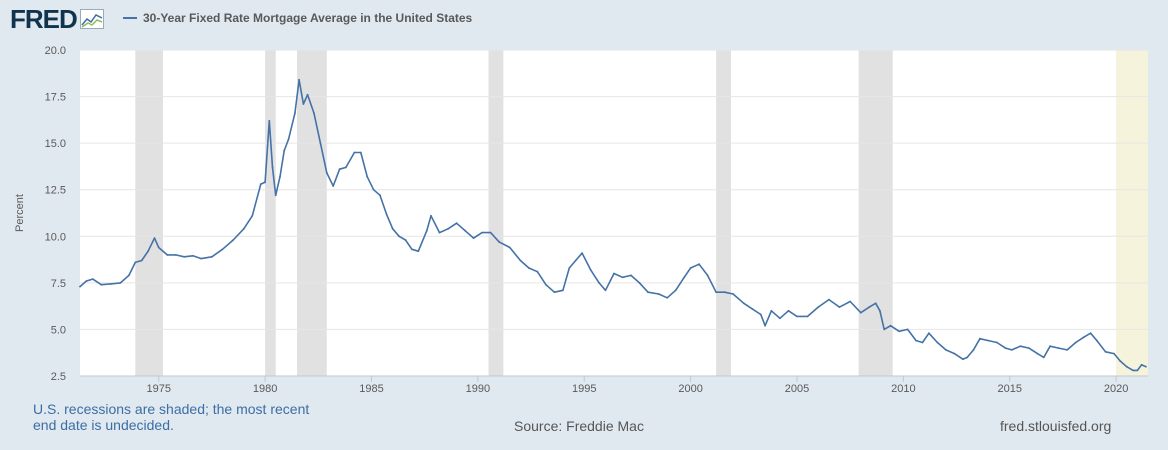 Image resolution: width=1168 pixels, height=450 pixels. I want to click on y-tick-label: 12.5, so click(55, 191).